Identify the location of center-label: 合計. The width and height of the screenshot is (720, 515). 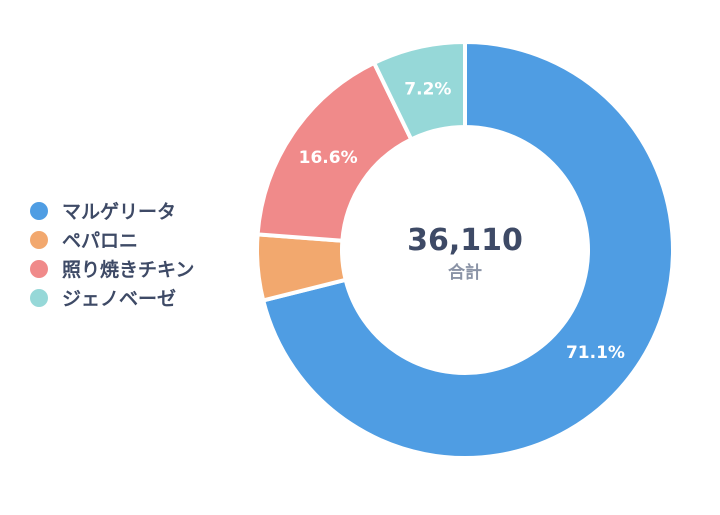
(465, 272).